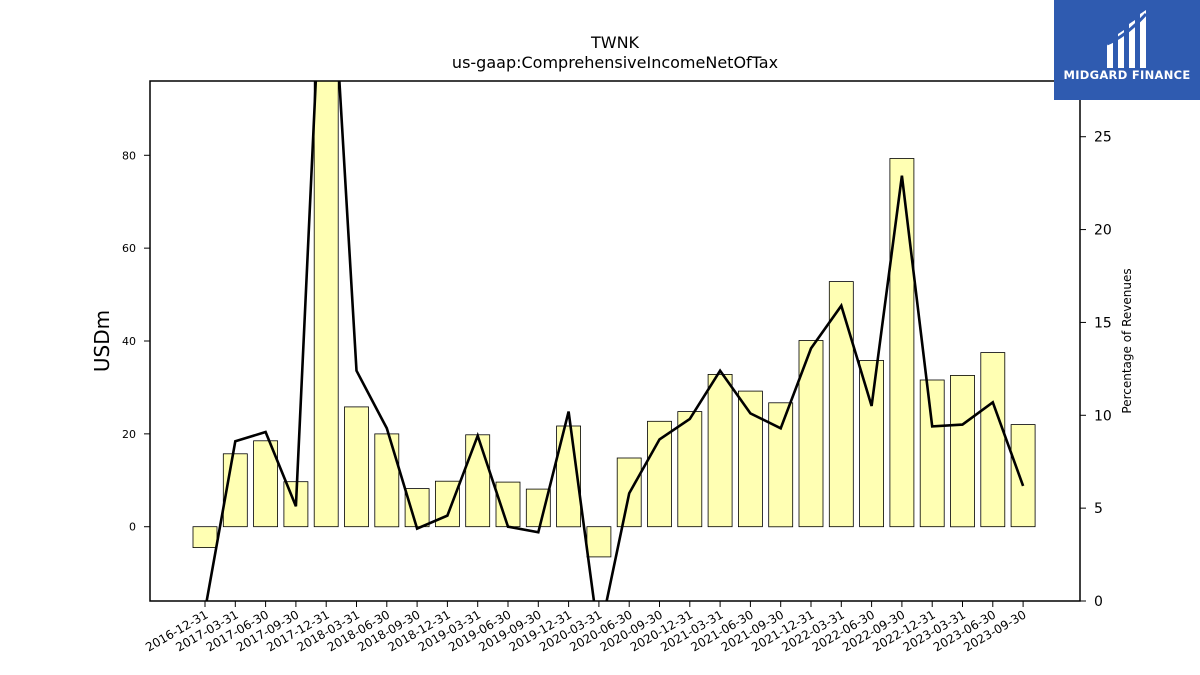 The width and height of the screenshot is (1200, 675). I want to click on y2-tick-label: 20, so click(1103, 231).